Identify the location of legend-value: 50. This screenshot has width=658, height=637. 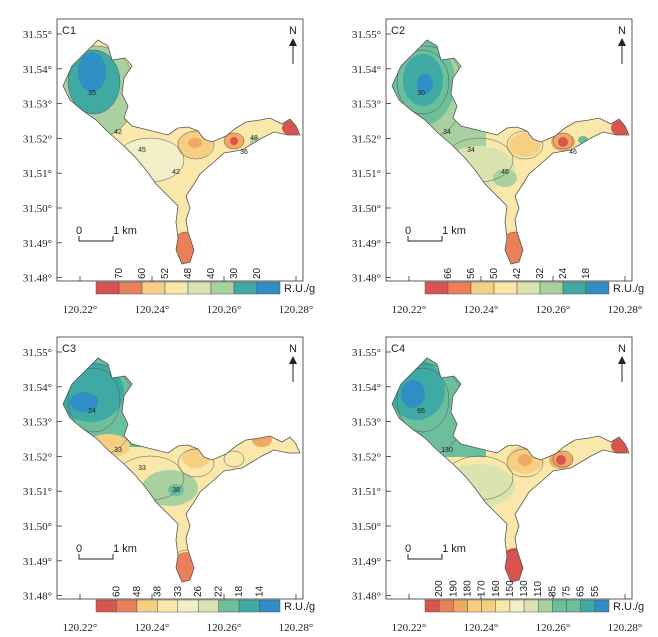
(494, 273).